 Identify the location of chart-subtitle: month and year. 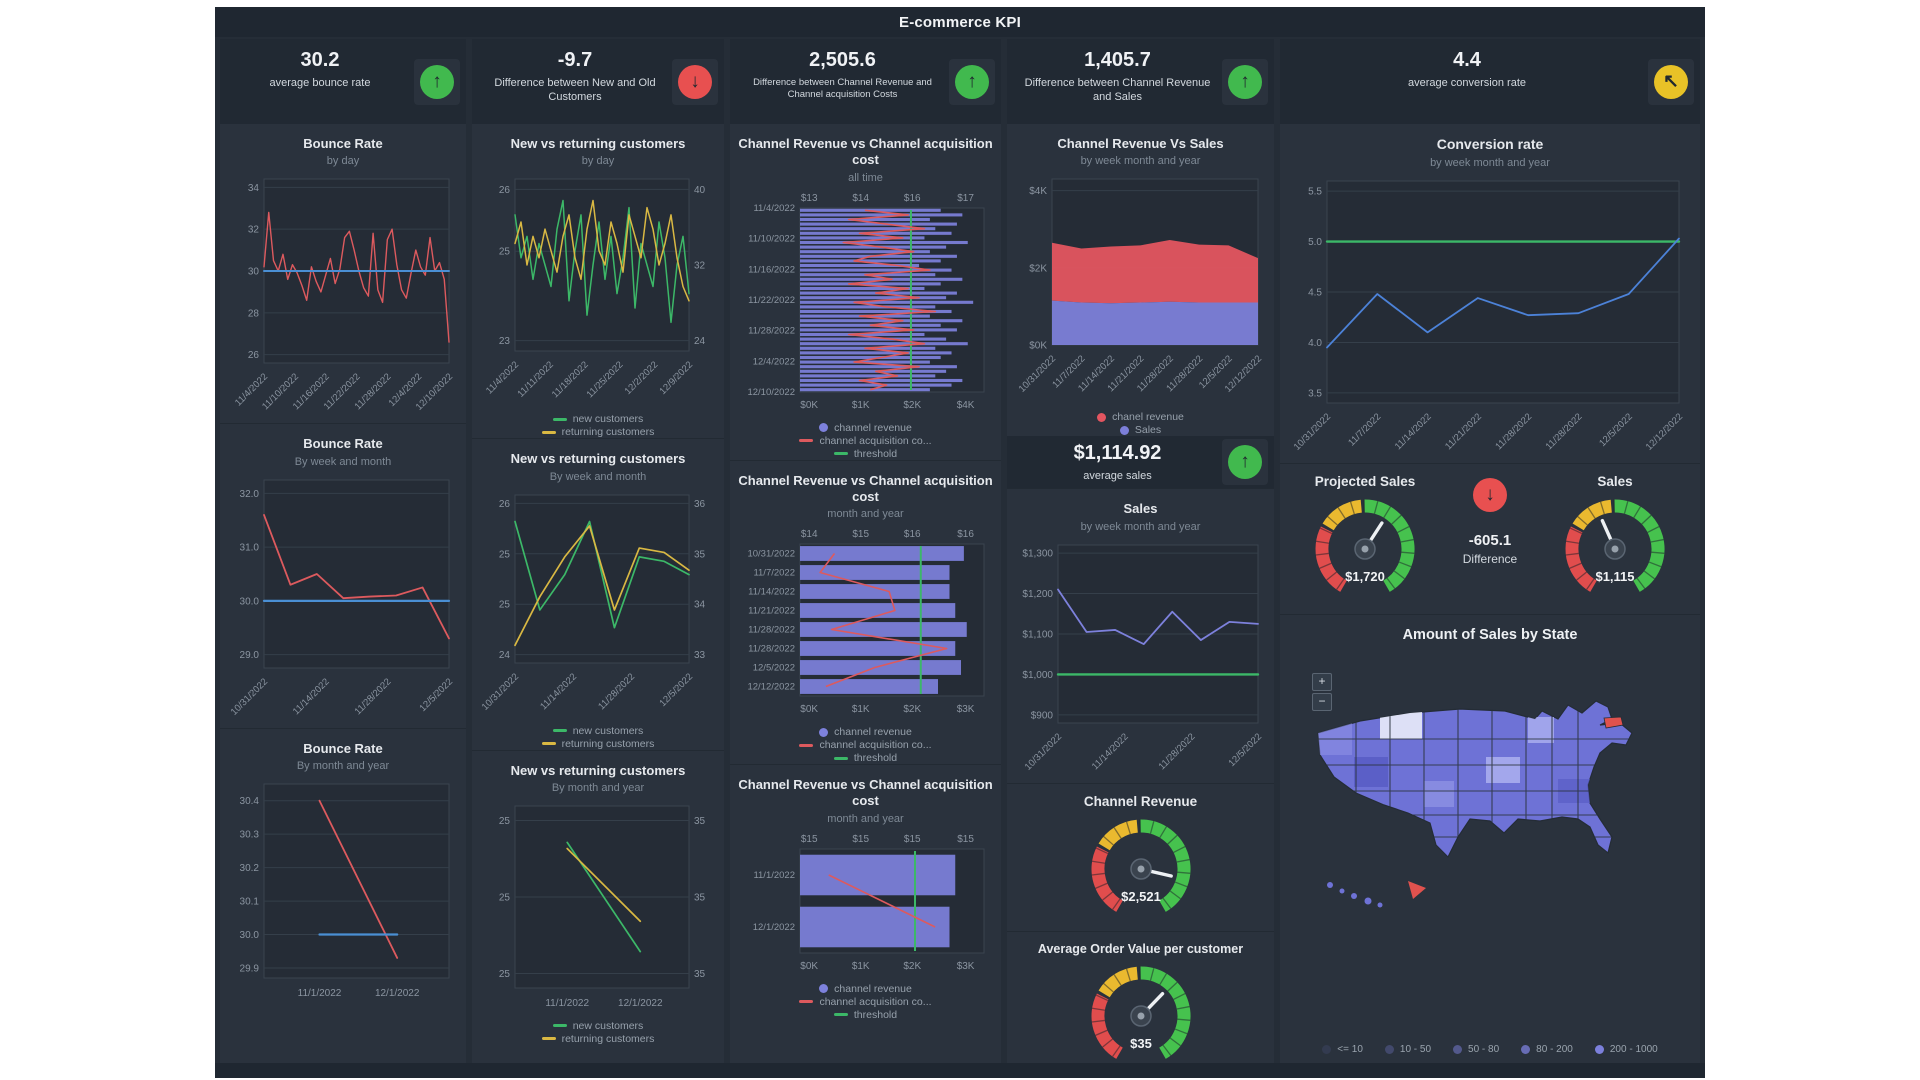
(865, 514).